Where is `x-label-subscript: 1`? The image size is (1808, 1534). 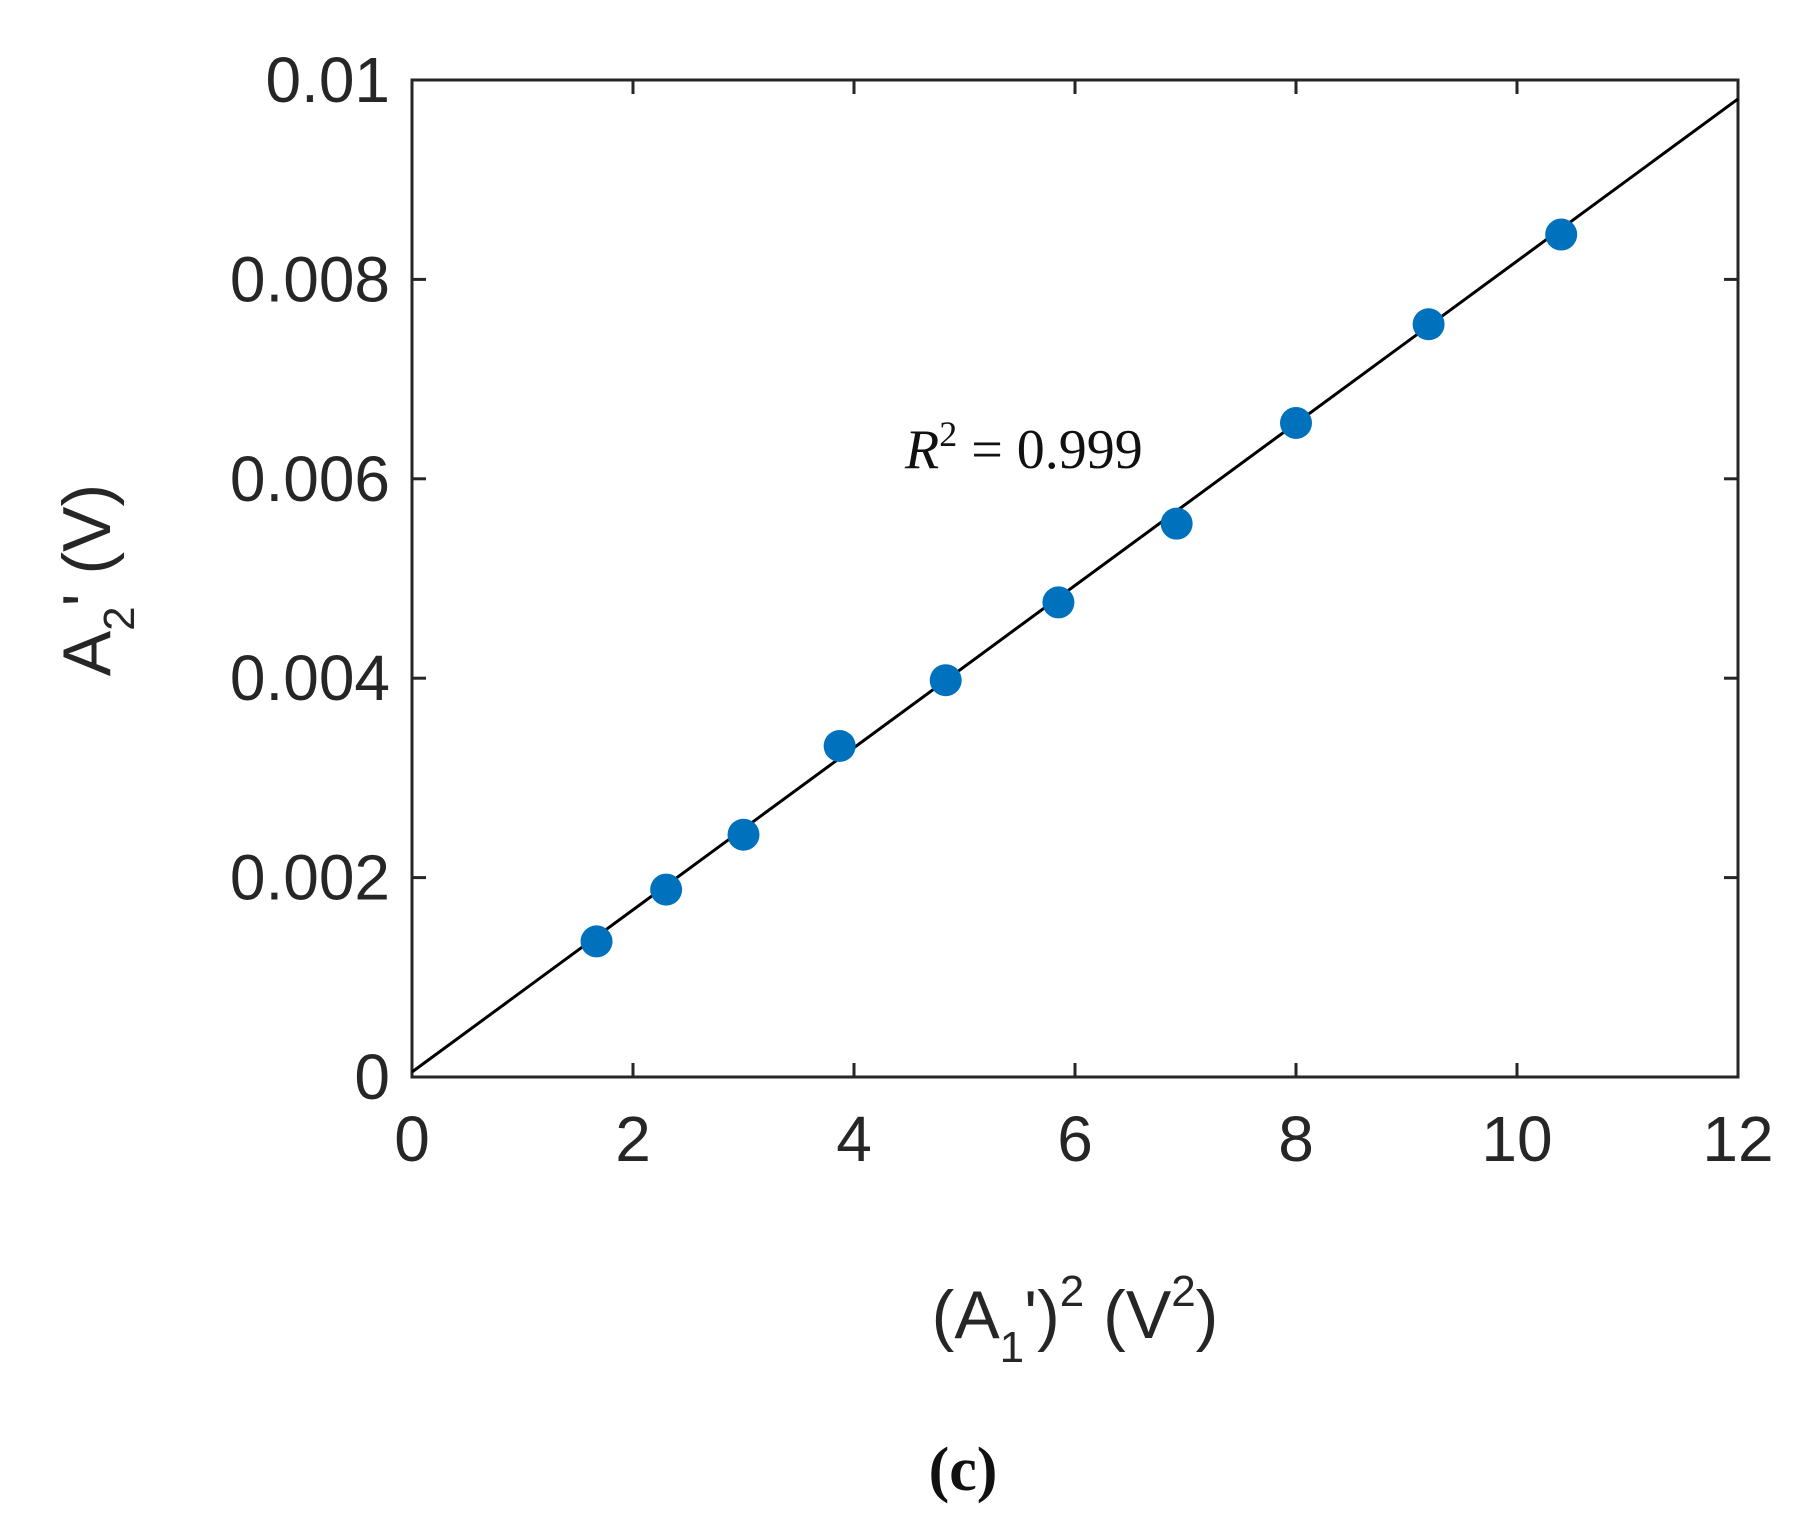 x-label-subscript: 1 is located at coordinates (1012, 1347).